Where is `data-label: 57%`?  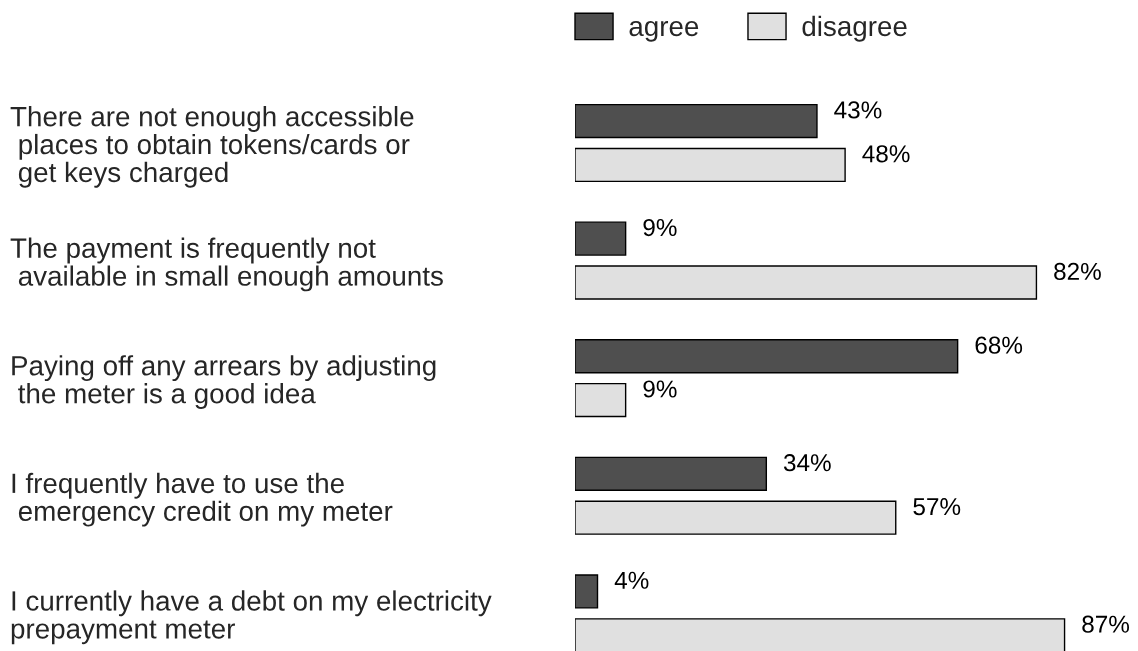 data-label: 57% is located at coordinates (937, 507).